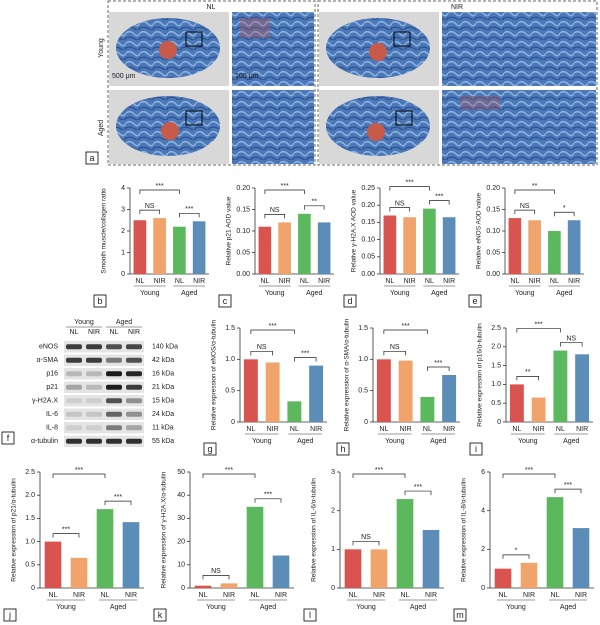  Describe the element at coordinates (368, 257) in the screenshot. I see `y-tick-label: 0.05` at that location.